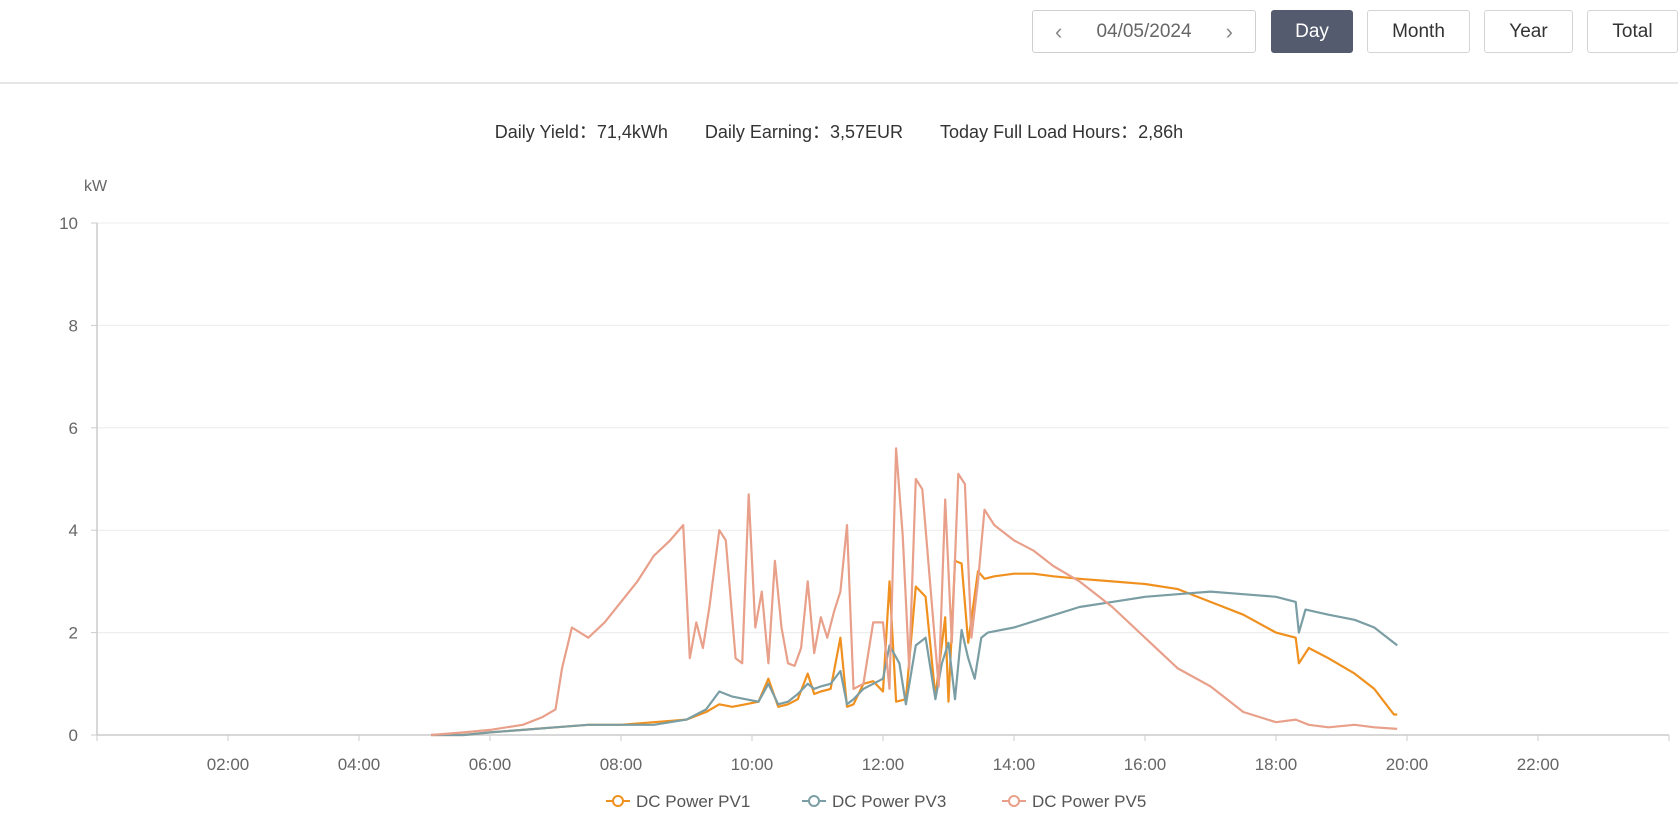 This screenshot has height=828, width=1678. Describe the element at coordinates (96, 186) in the screenshot. I see `y-axis-unit: kW` at that location.